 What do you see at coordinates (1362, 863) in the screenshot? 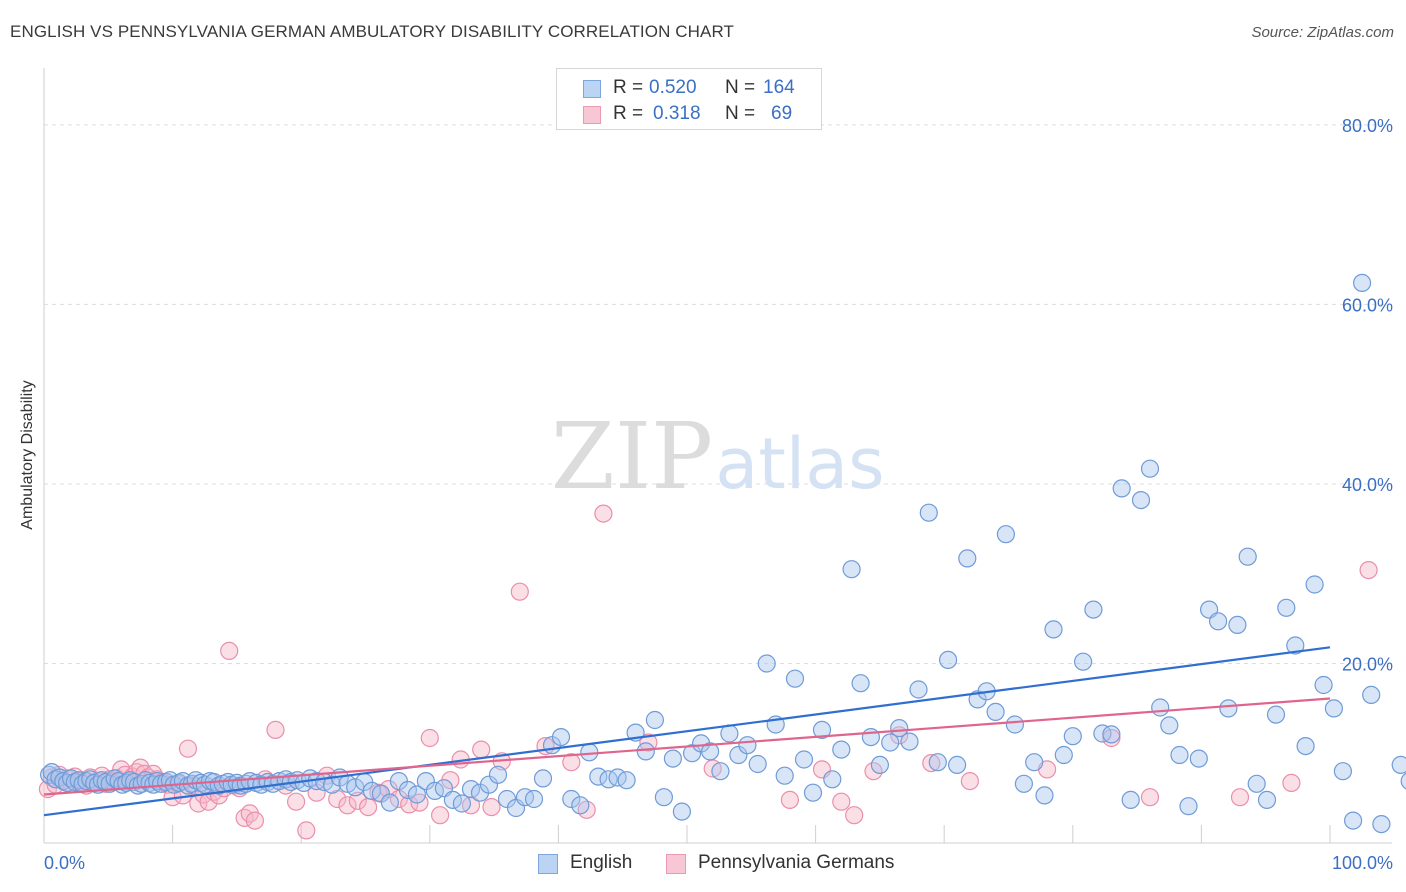
I see `x-tick-label: 100.0%` at bounding box center [1362, 863].